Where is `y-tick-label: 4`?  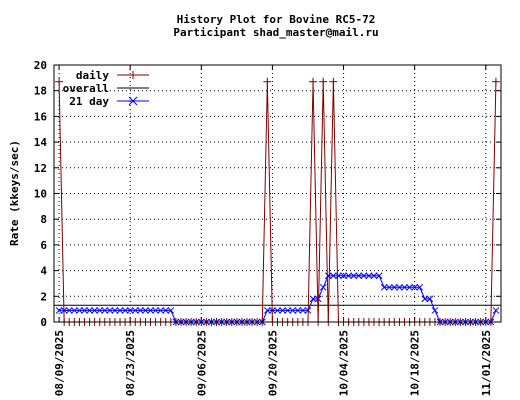
y-tick-label: 4 is located at coordinates (43, 271).